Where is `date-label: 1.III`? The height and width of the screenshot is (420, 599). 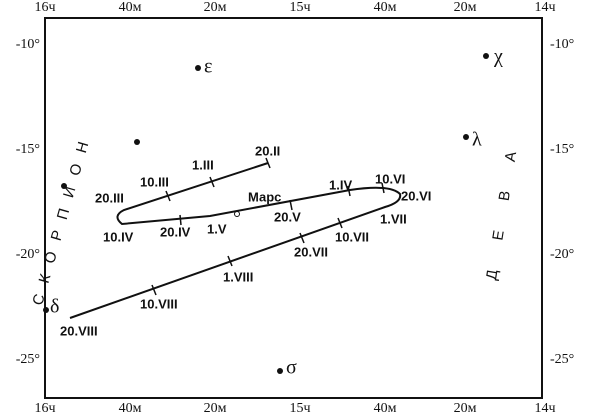
date-label: 1.III is located at coordinates (203, 164).